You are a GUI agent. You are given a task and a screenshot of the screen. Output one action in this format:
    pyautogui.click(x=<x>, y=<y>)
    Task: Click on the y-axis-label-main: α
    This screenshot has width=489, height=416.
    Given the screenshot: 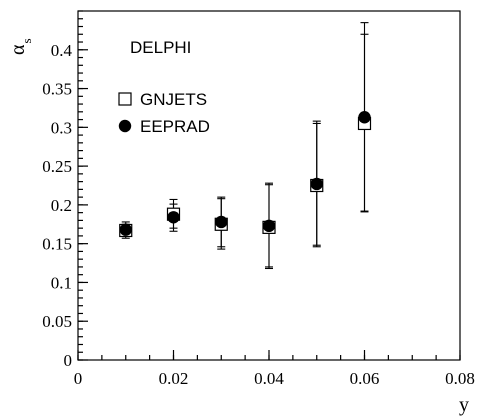 What is the action you would take?
    pyautogui.click(x=18, y=49)
    